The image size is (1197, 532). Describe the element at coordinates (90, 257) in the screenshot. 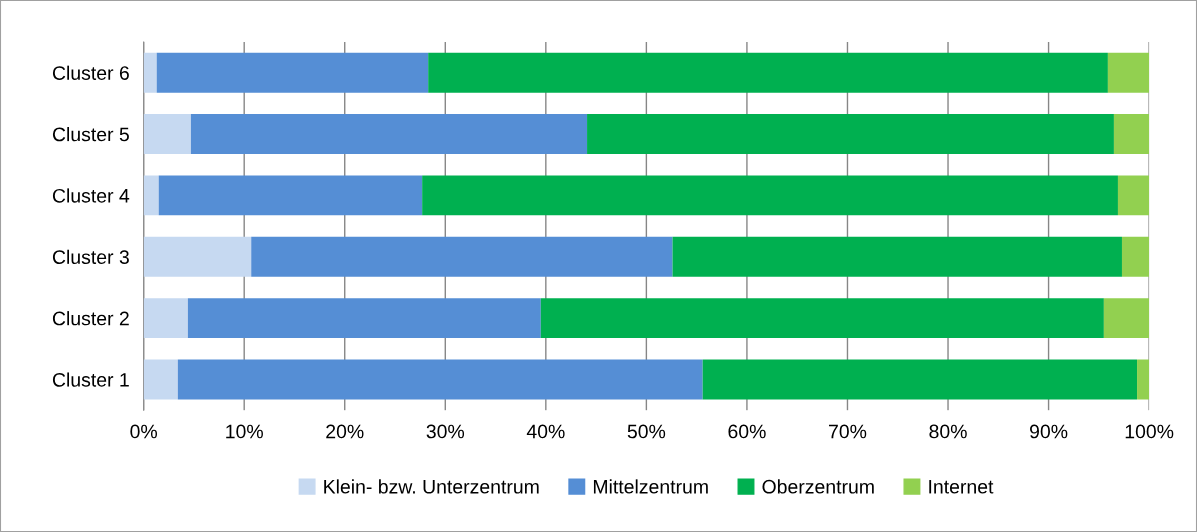

I see `y-tick-label: Cluster 3` at that location.